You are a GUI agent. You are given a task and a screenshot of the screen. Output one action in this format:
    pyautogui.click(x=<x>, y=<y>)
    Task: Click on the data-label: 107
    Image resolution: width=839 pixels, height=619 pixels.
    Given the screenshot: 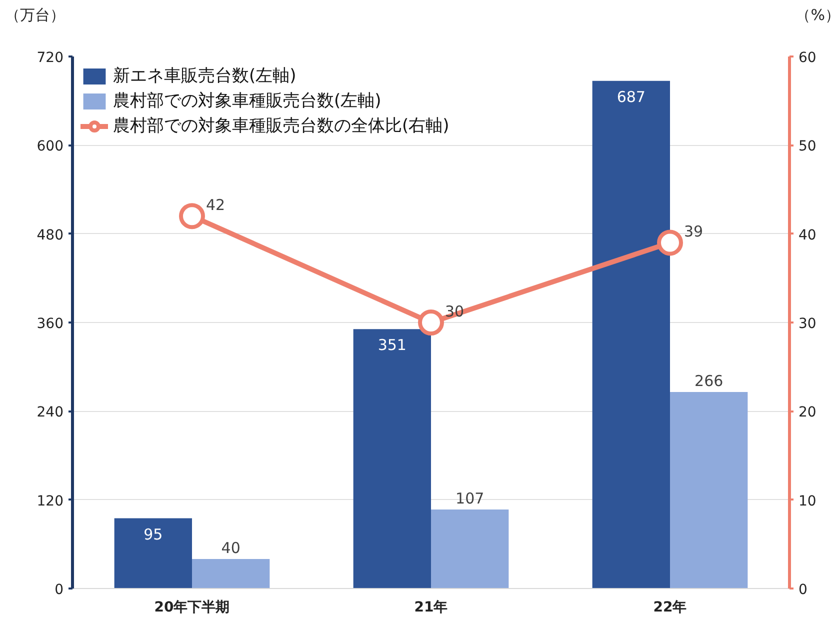 What is the action you would take?
    pyautogui.click(x=470, y=498)
    